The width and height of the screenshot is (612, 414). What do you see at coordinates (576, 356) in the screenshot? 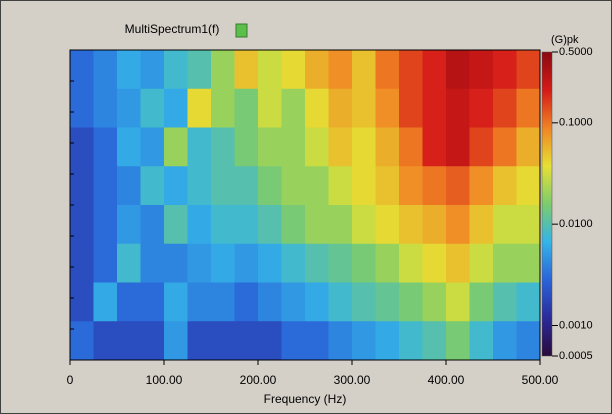
I see `colorbar-tick-label: 0.0005` at bounding box center [576, 356].